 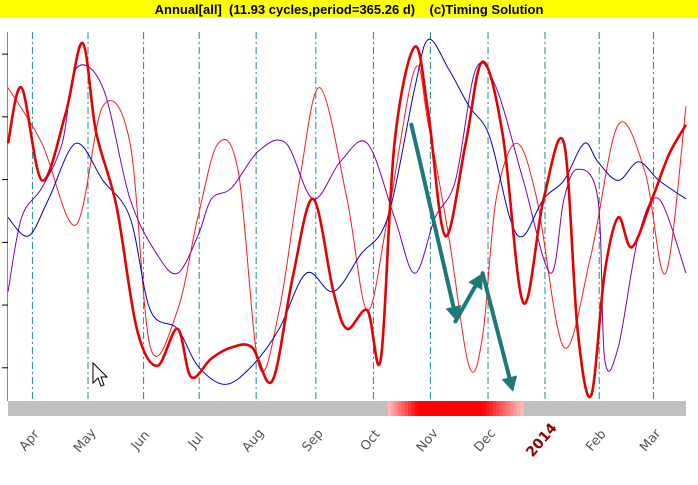 I want to click on x-tick-label-mar: Mar, so click(x=651, y=440).